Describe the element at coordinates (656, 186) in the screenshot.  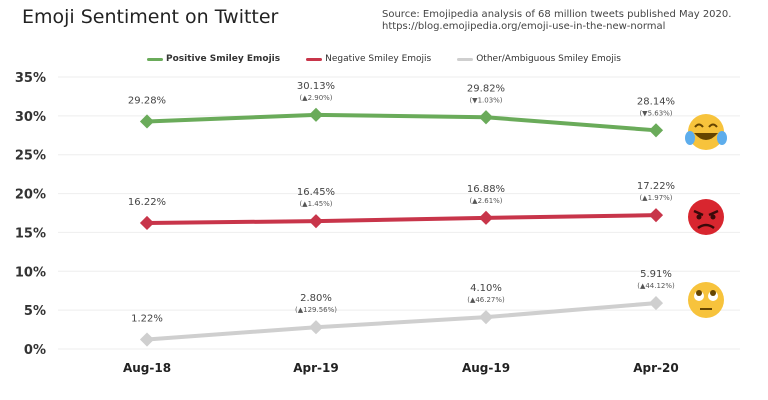
I see `data-label: 17.22%` at that location.